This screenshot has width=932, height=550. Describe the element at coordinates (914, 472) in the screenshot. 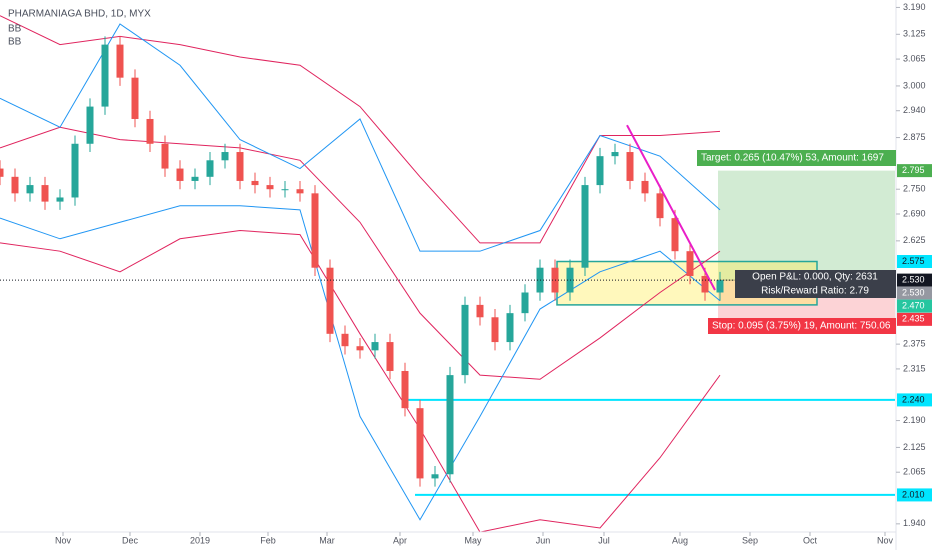

I see `y-tick-label: 2.065` at that location.